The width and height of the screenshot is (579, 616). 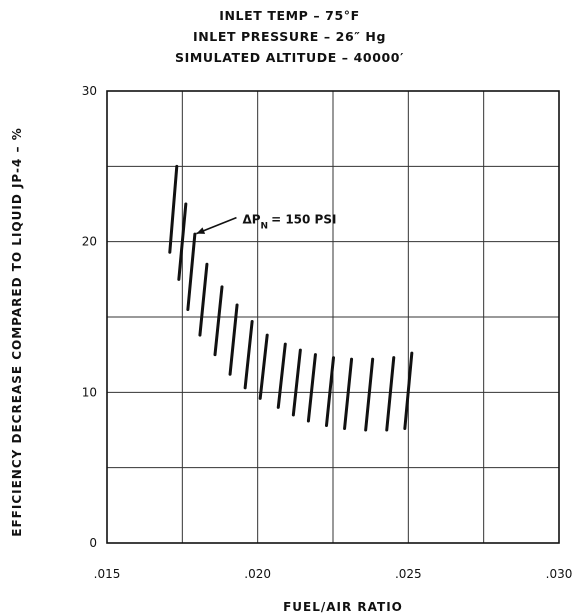 I want to click on x-tick-label: .025, so click(x=408, y=574).